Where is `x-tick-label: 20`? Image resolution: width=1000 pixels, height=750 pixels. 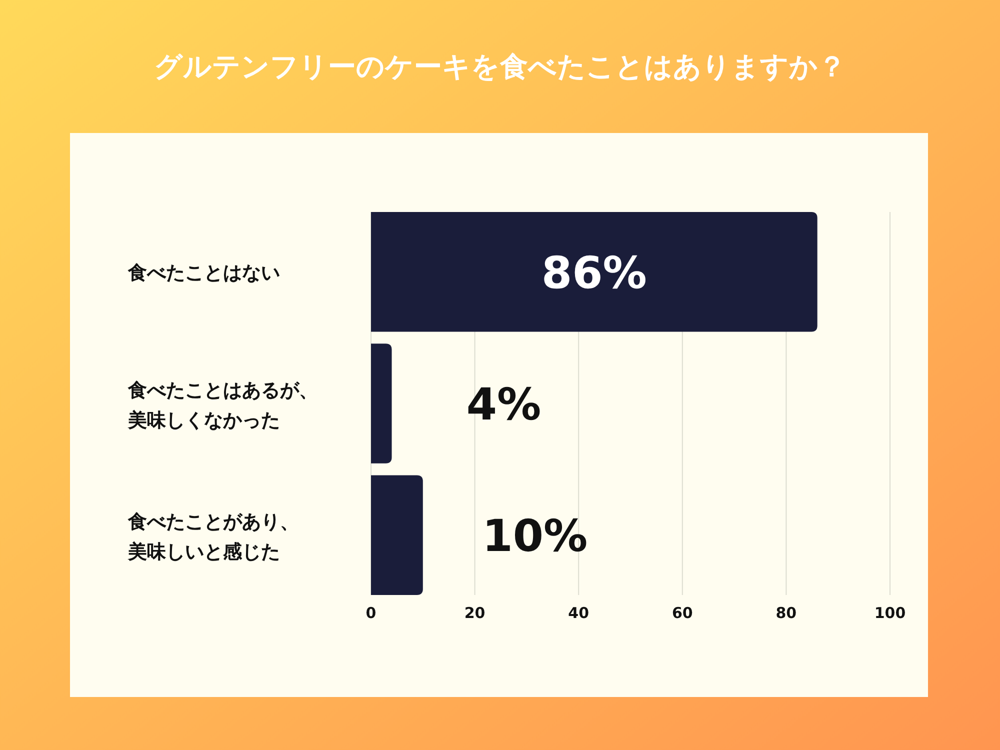 x-tick-label: 20 is located at coordinates (475, 613).